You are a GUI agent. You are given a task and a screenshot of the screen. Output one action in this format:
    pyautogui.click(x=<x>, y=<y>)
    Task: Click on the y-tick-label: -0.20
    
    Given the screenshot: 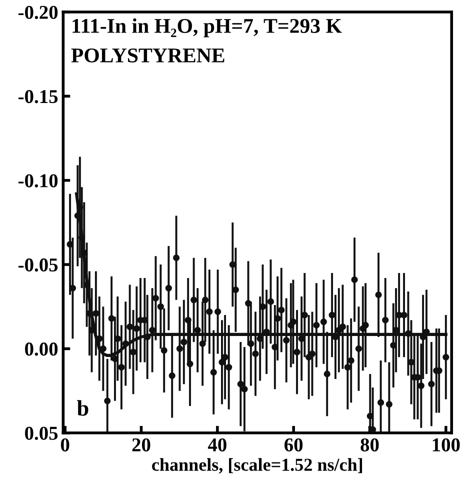 What is the action you would take?
    pyautogui.click(x=38, y=13)
    